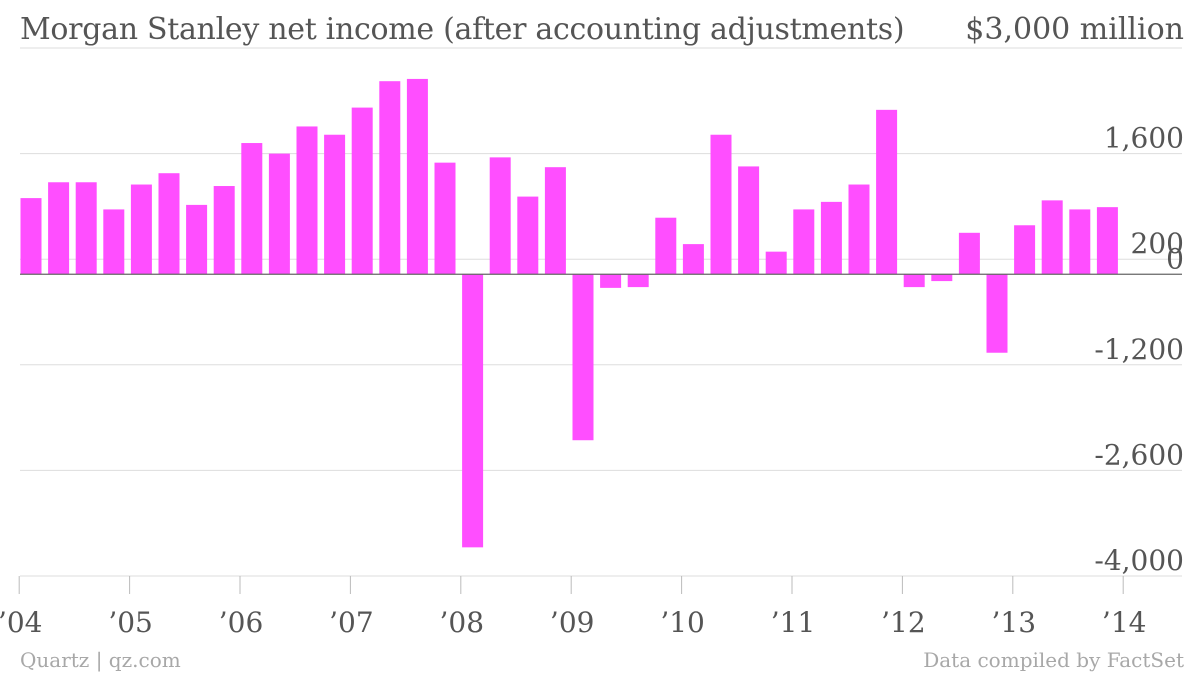  I want to click on bar: Q2 2005, so click(169, 224).